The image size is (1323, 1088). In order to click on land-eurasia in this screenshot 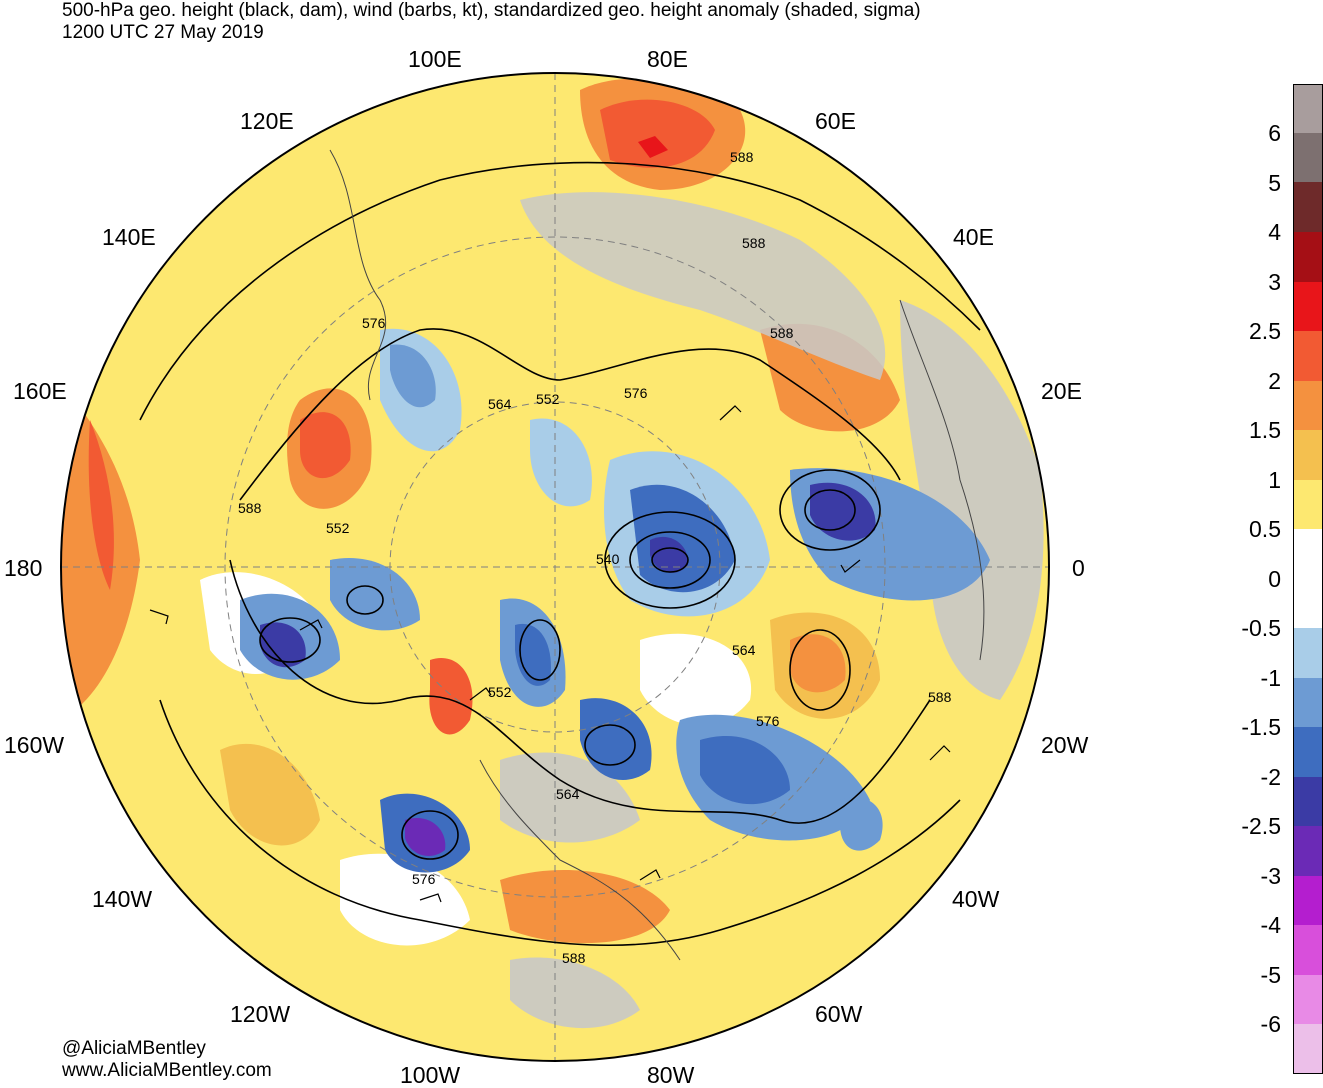, I will do `click(703, 286)`.